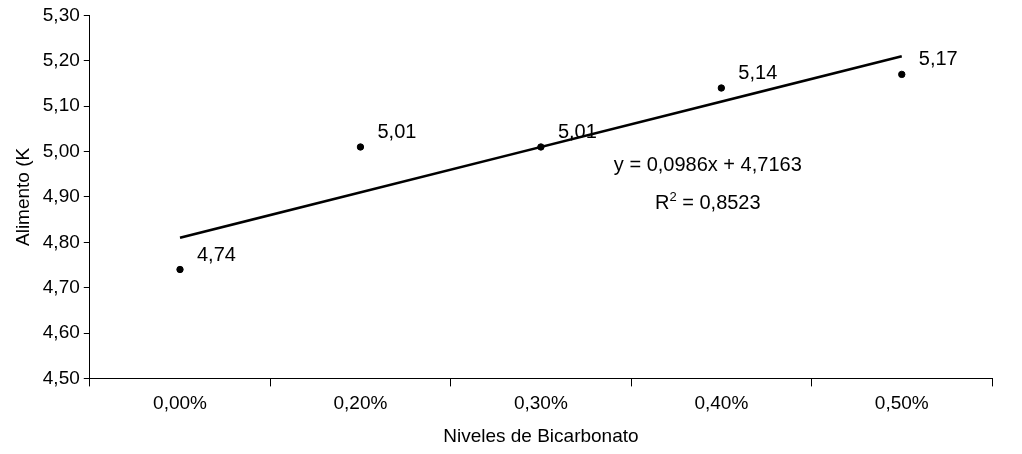 This screenshot has height=454, width=1022. Describe the element at coordinates (61, 60) in the screenshot. I see `y-tick-label: 5,20` at that location.